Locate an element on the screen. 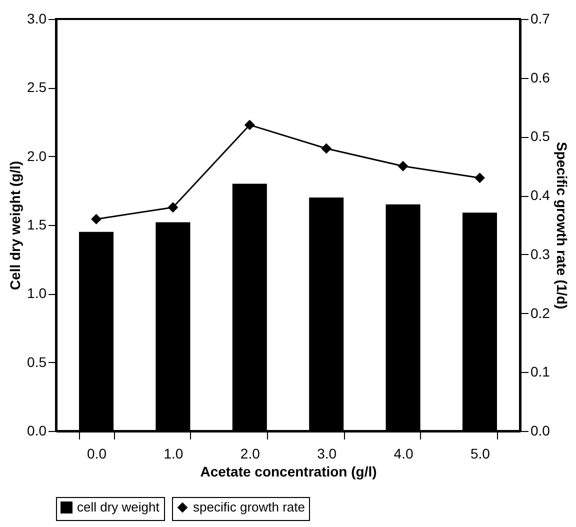 The image size is (576, 527). y-axis-title: Cell dry weight (g/l) is located at coordinates (15, 225).